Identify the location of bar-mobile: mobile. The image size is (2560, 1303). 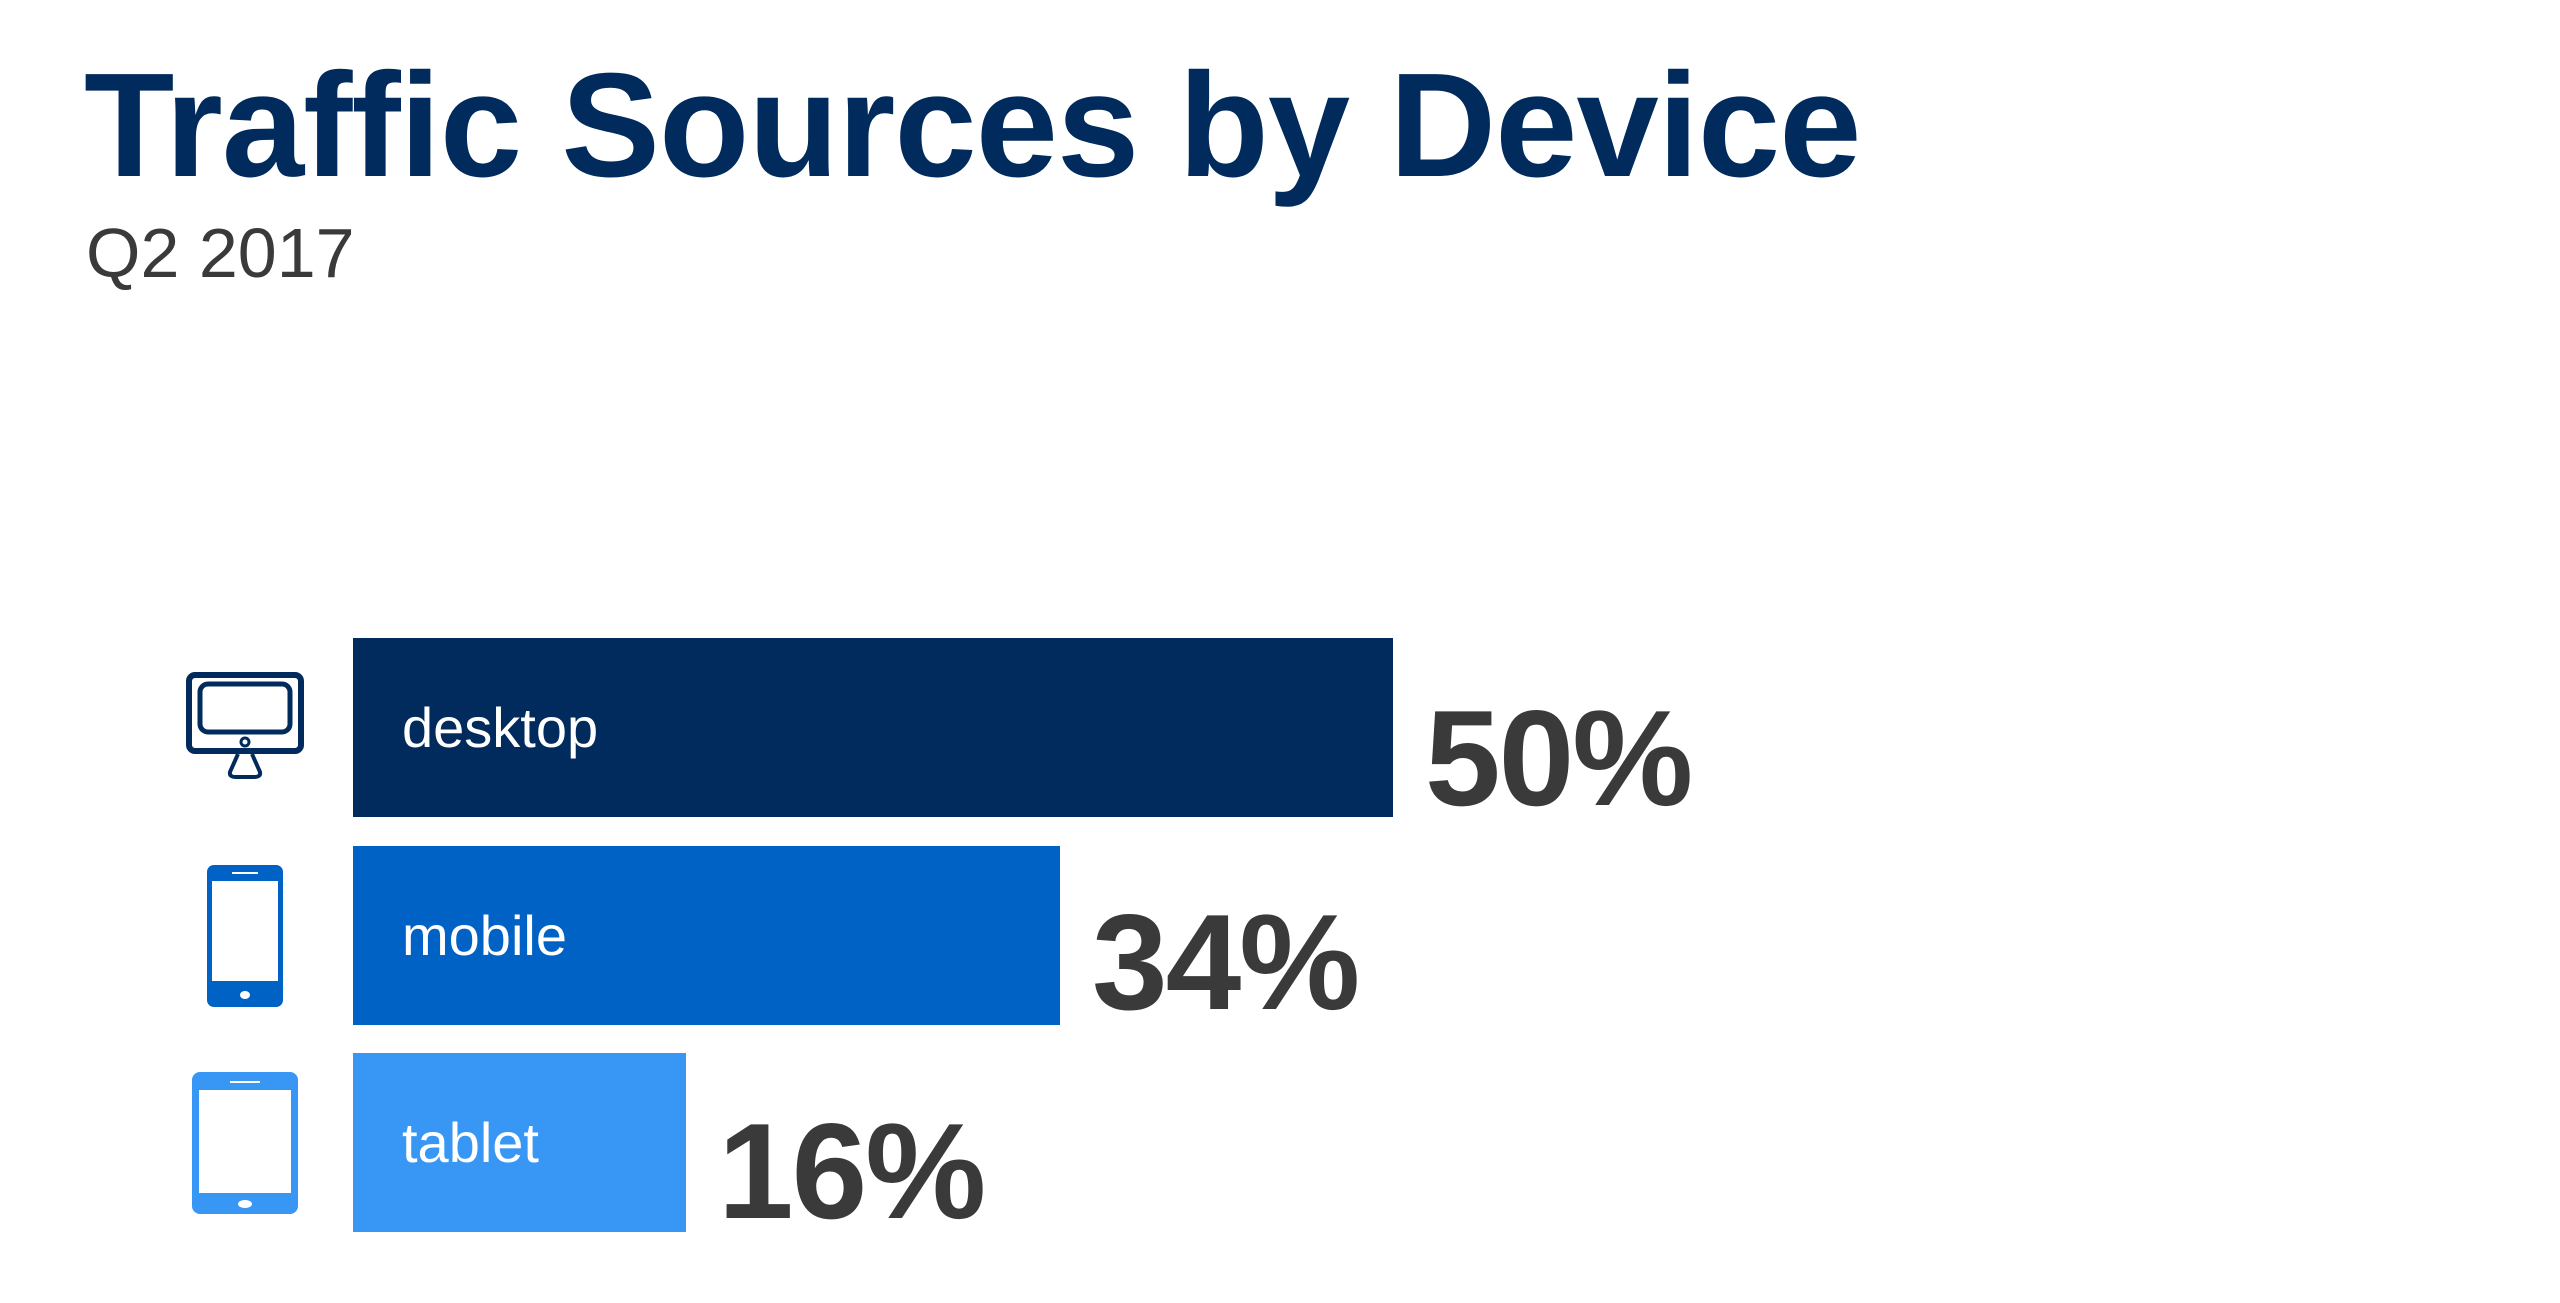
(706, 935).